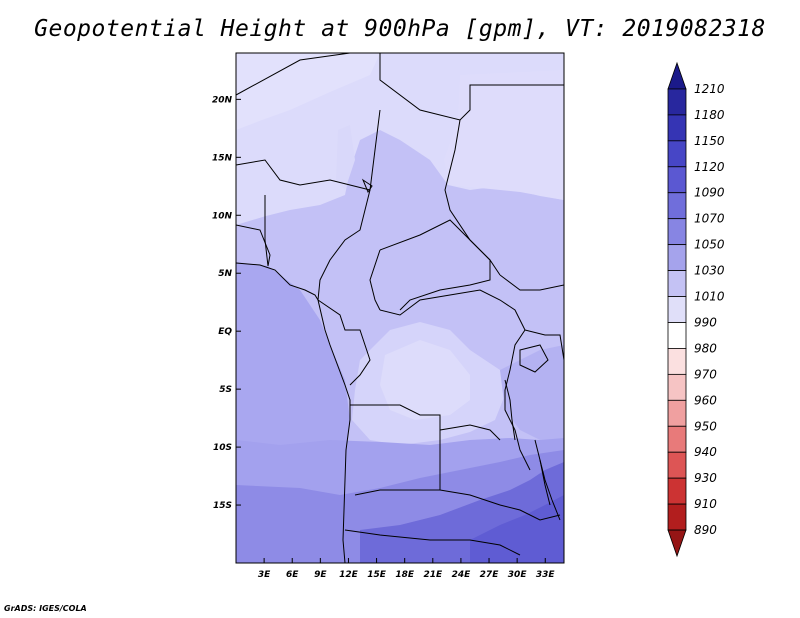 This screenshot has width=800, height=618. Describe the element at coordinates (709, 193) in the screenshot. I see `colorbar-label: 1090` at that location.